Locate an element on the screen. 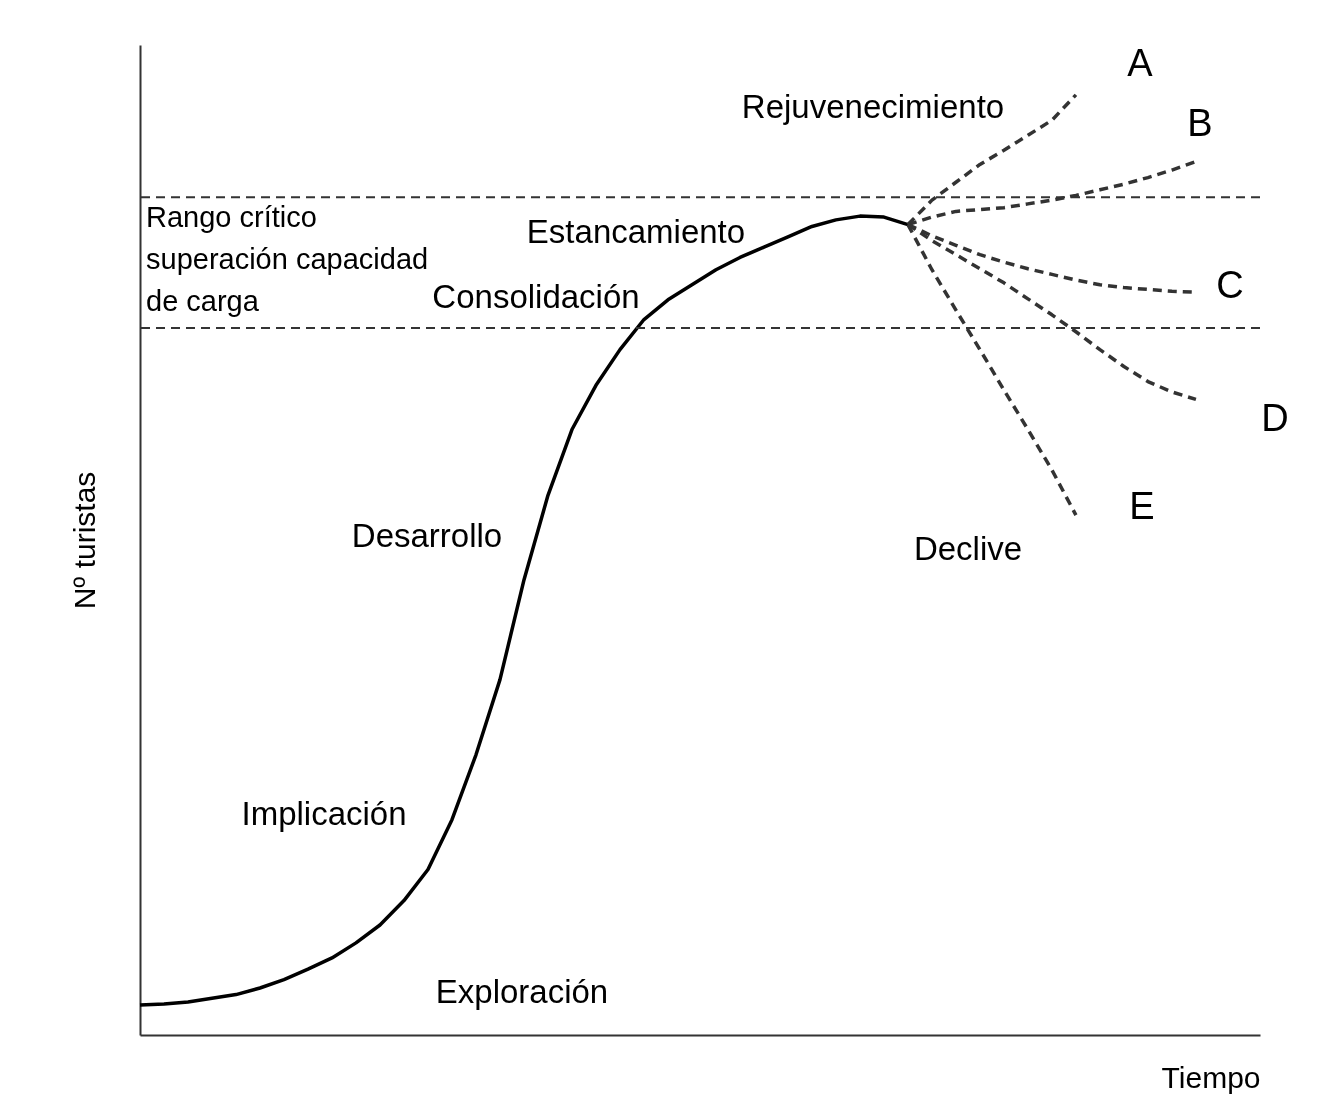  annotation: Desarrollo is located at coordinates (427, 535).